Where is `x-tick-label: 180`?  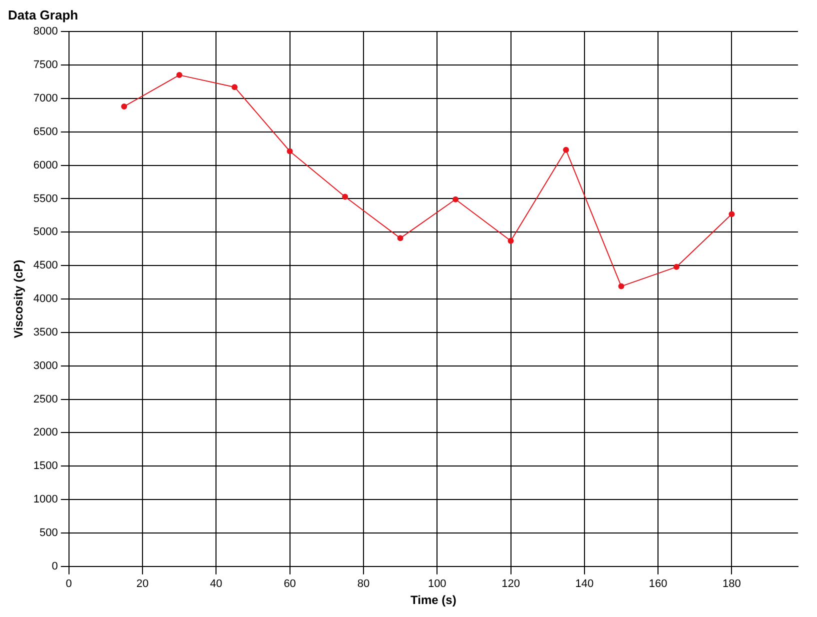
x-tick-label: 180 is located at coordinates (731, 584).